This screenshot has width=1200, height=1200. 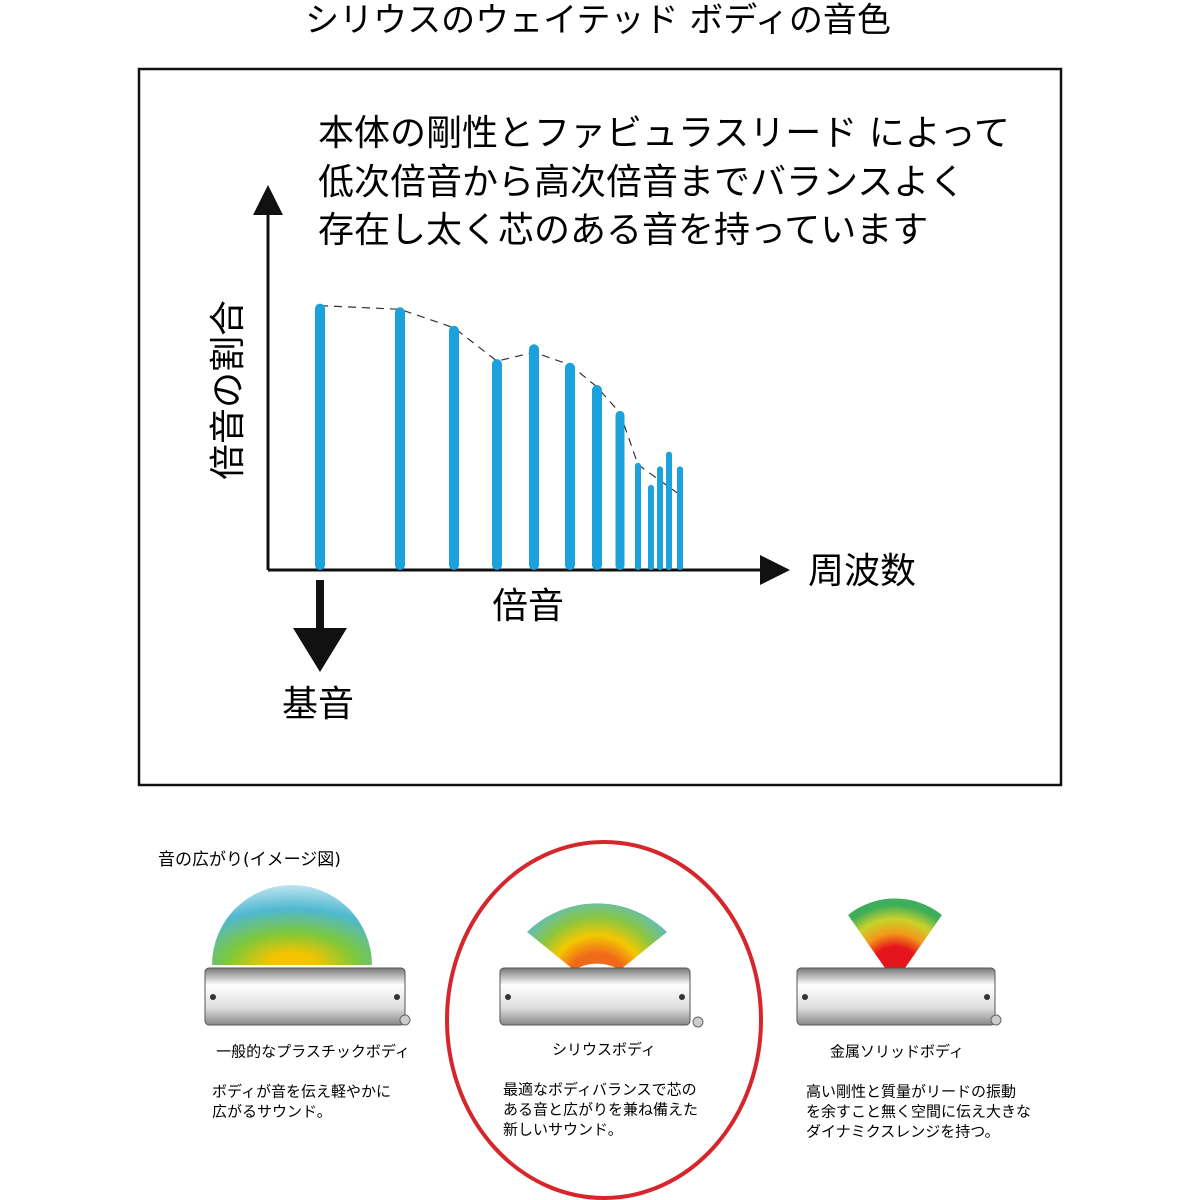 I want to click on item-description: 新しいサウンド。, so click(x=563, y=1130).